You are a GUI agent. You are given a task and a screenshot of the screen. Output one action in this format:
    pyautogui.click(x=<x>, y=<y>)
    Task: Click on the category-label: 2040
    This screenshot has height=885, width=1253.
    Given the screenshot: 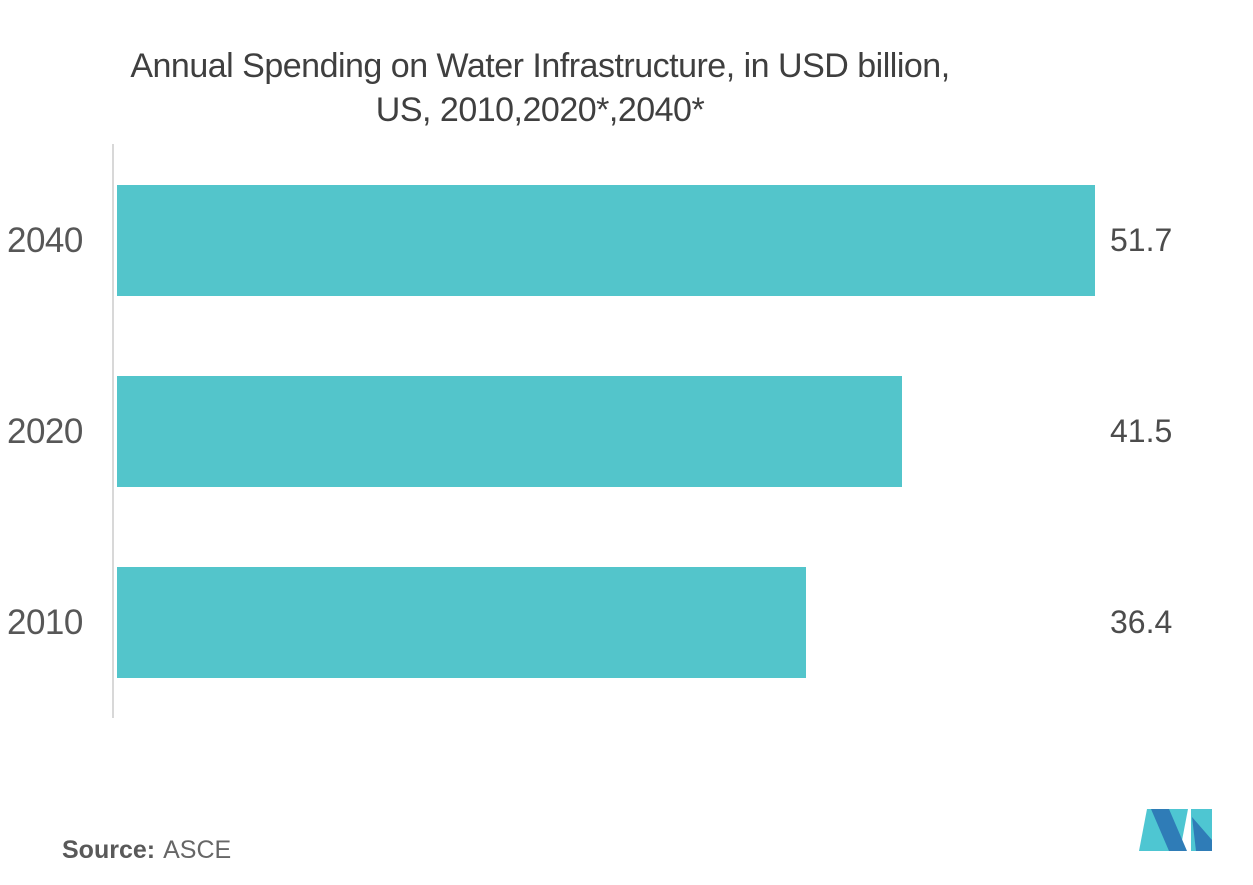 What is the action you would take?
    pyautogui.click(x=45, y=240)
    